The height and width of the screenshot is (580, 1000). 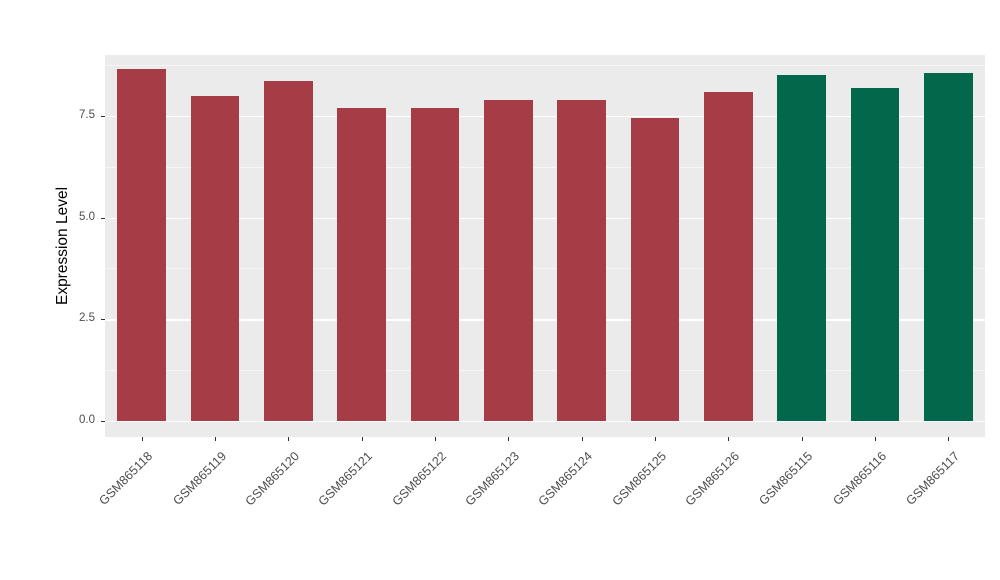 I want to click on x-tick-label: GSM865116, so click(x=859, y=478).